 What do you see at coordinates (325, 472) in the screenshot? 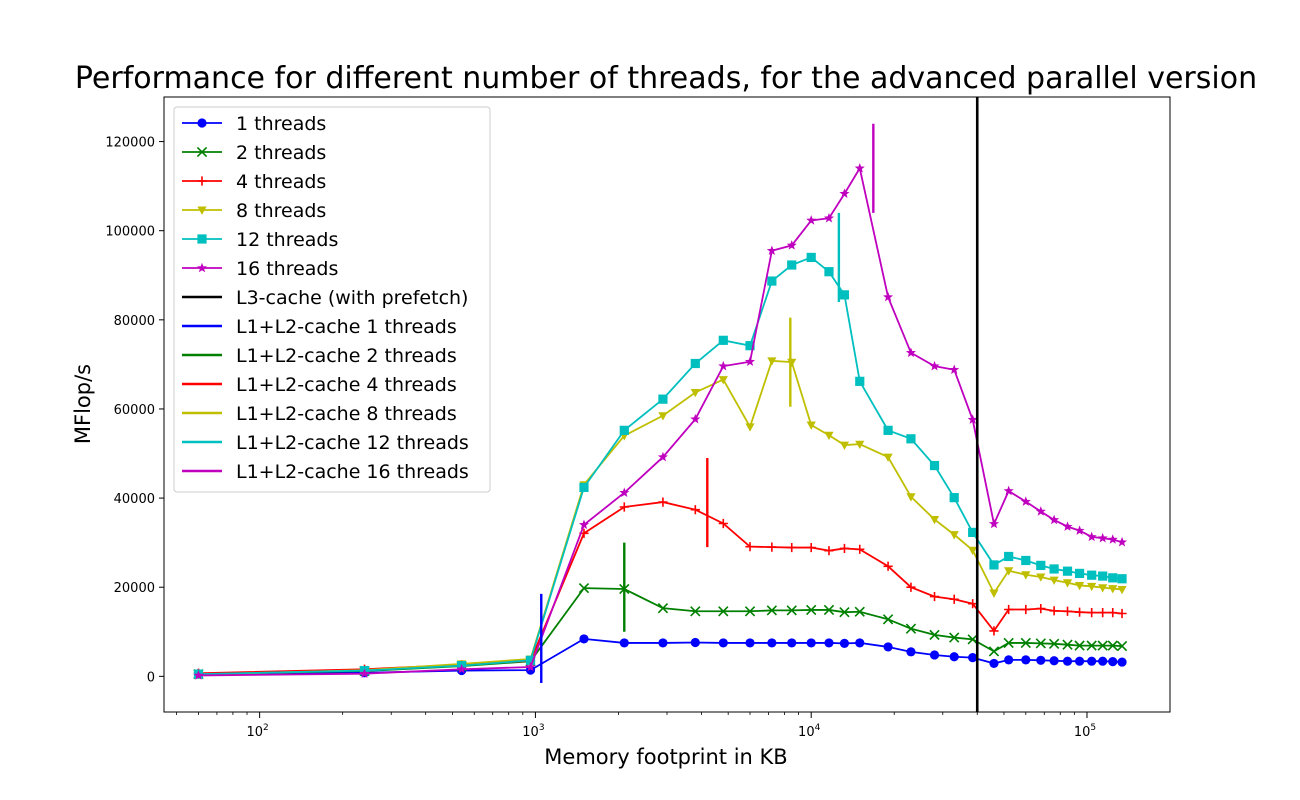
I see `legend-entry: L1+L2-cache 16 threads` at bounding box center [325, 472].